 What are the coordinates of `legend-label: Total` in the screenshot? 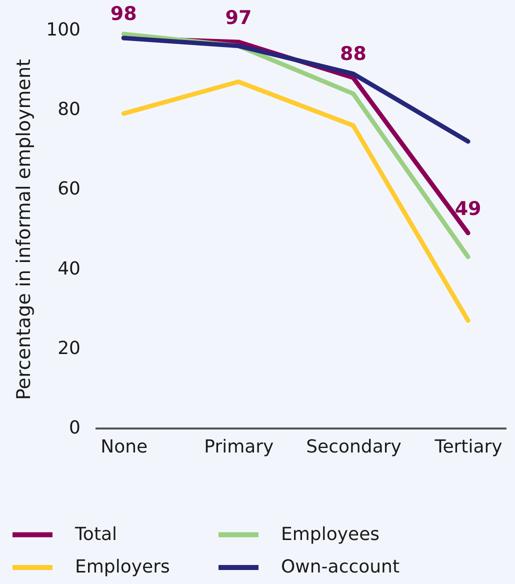 It's located at (96, 534).